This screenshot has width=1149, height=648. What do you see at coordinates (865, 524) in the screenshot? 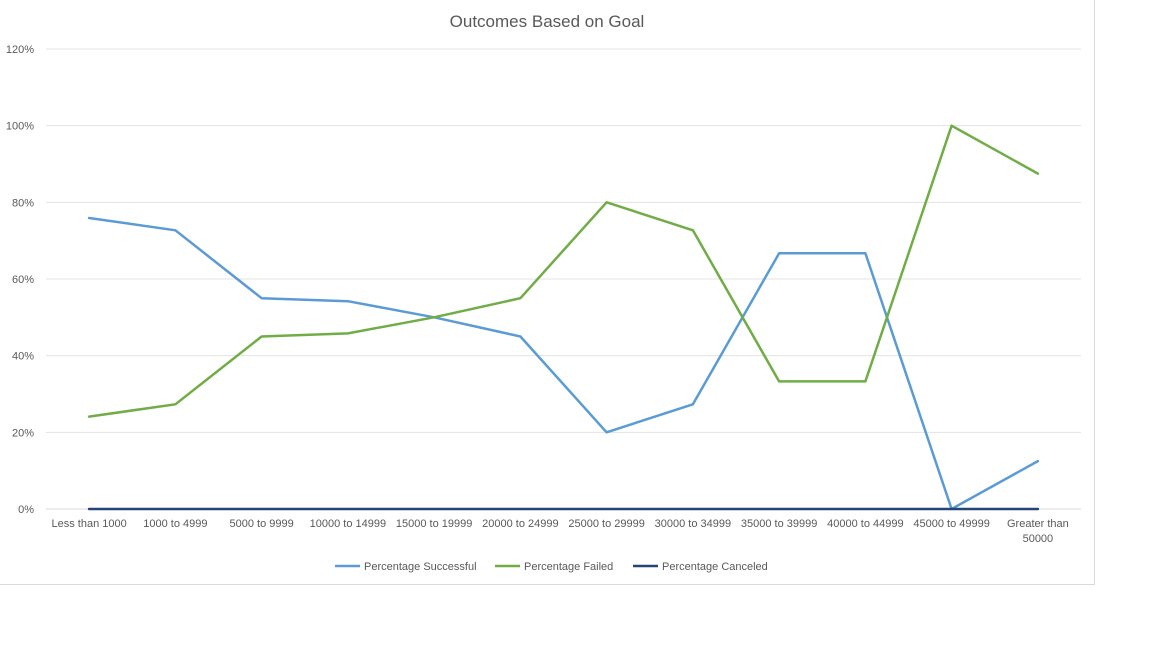
I see `x-tick-label: 40000 to 44999` at bounding box center [865, 524].